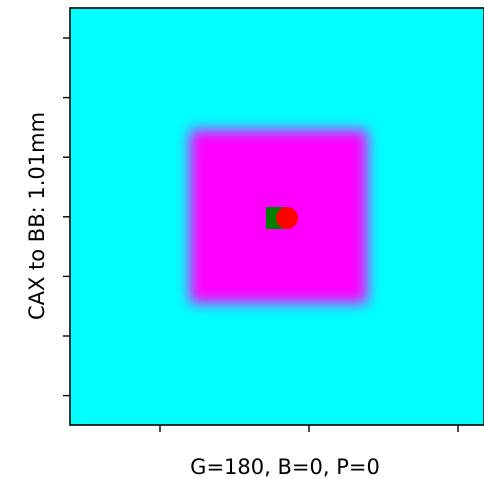 This screenshot has height=479, width=484. I want to click on x-axis-label: G=180, B=0, P=0, so click(285, 467).